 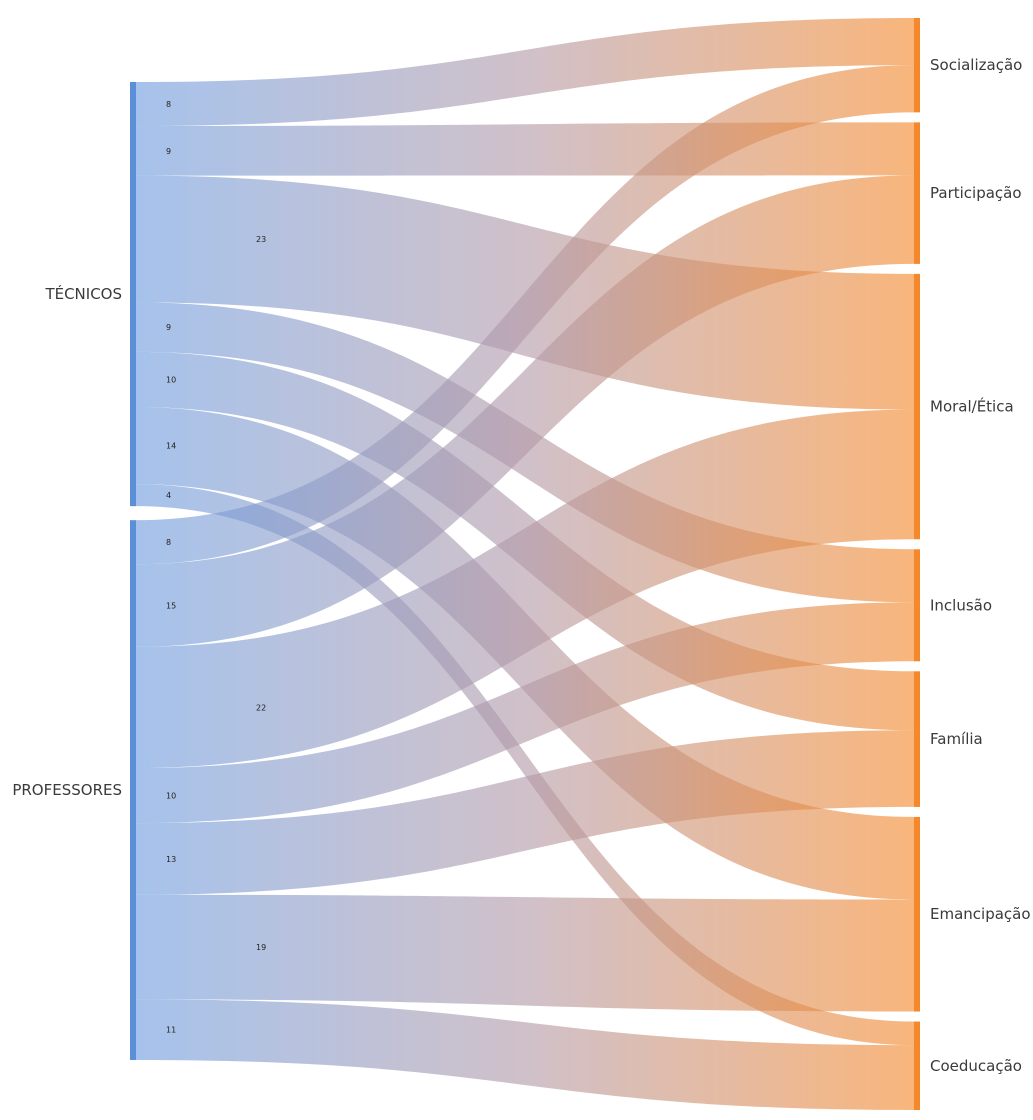 I want to click on flow-professores-inclusao, so click(x=525, y=713).